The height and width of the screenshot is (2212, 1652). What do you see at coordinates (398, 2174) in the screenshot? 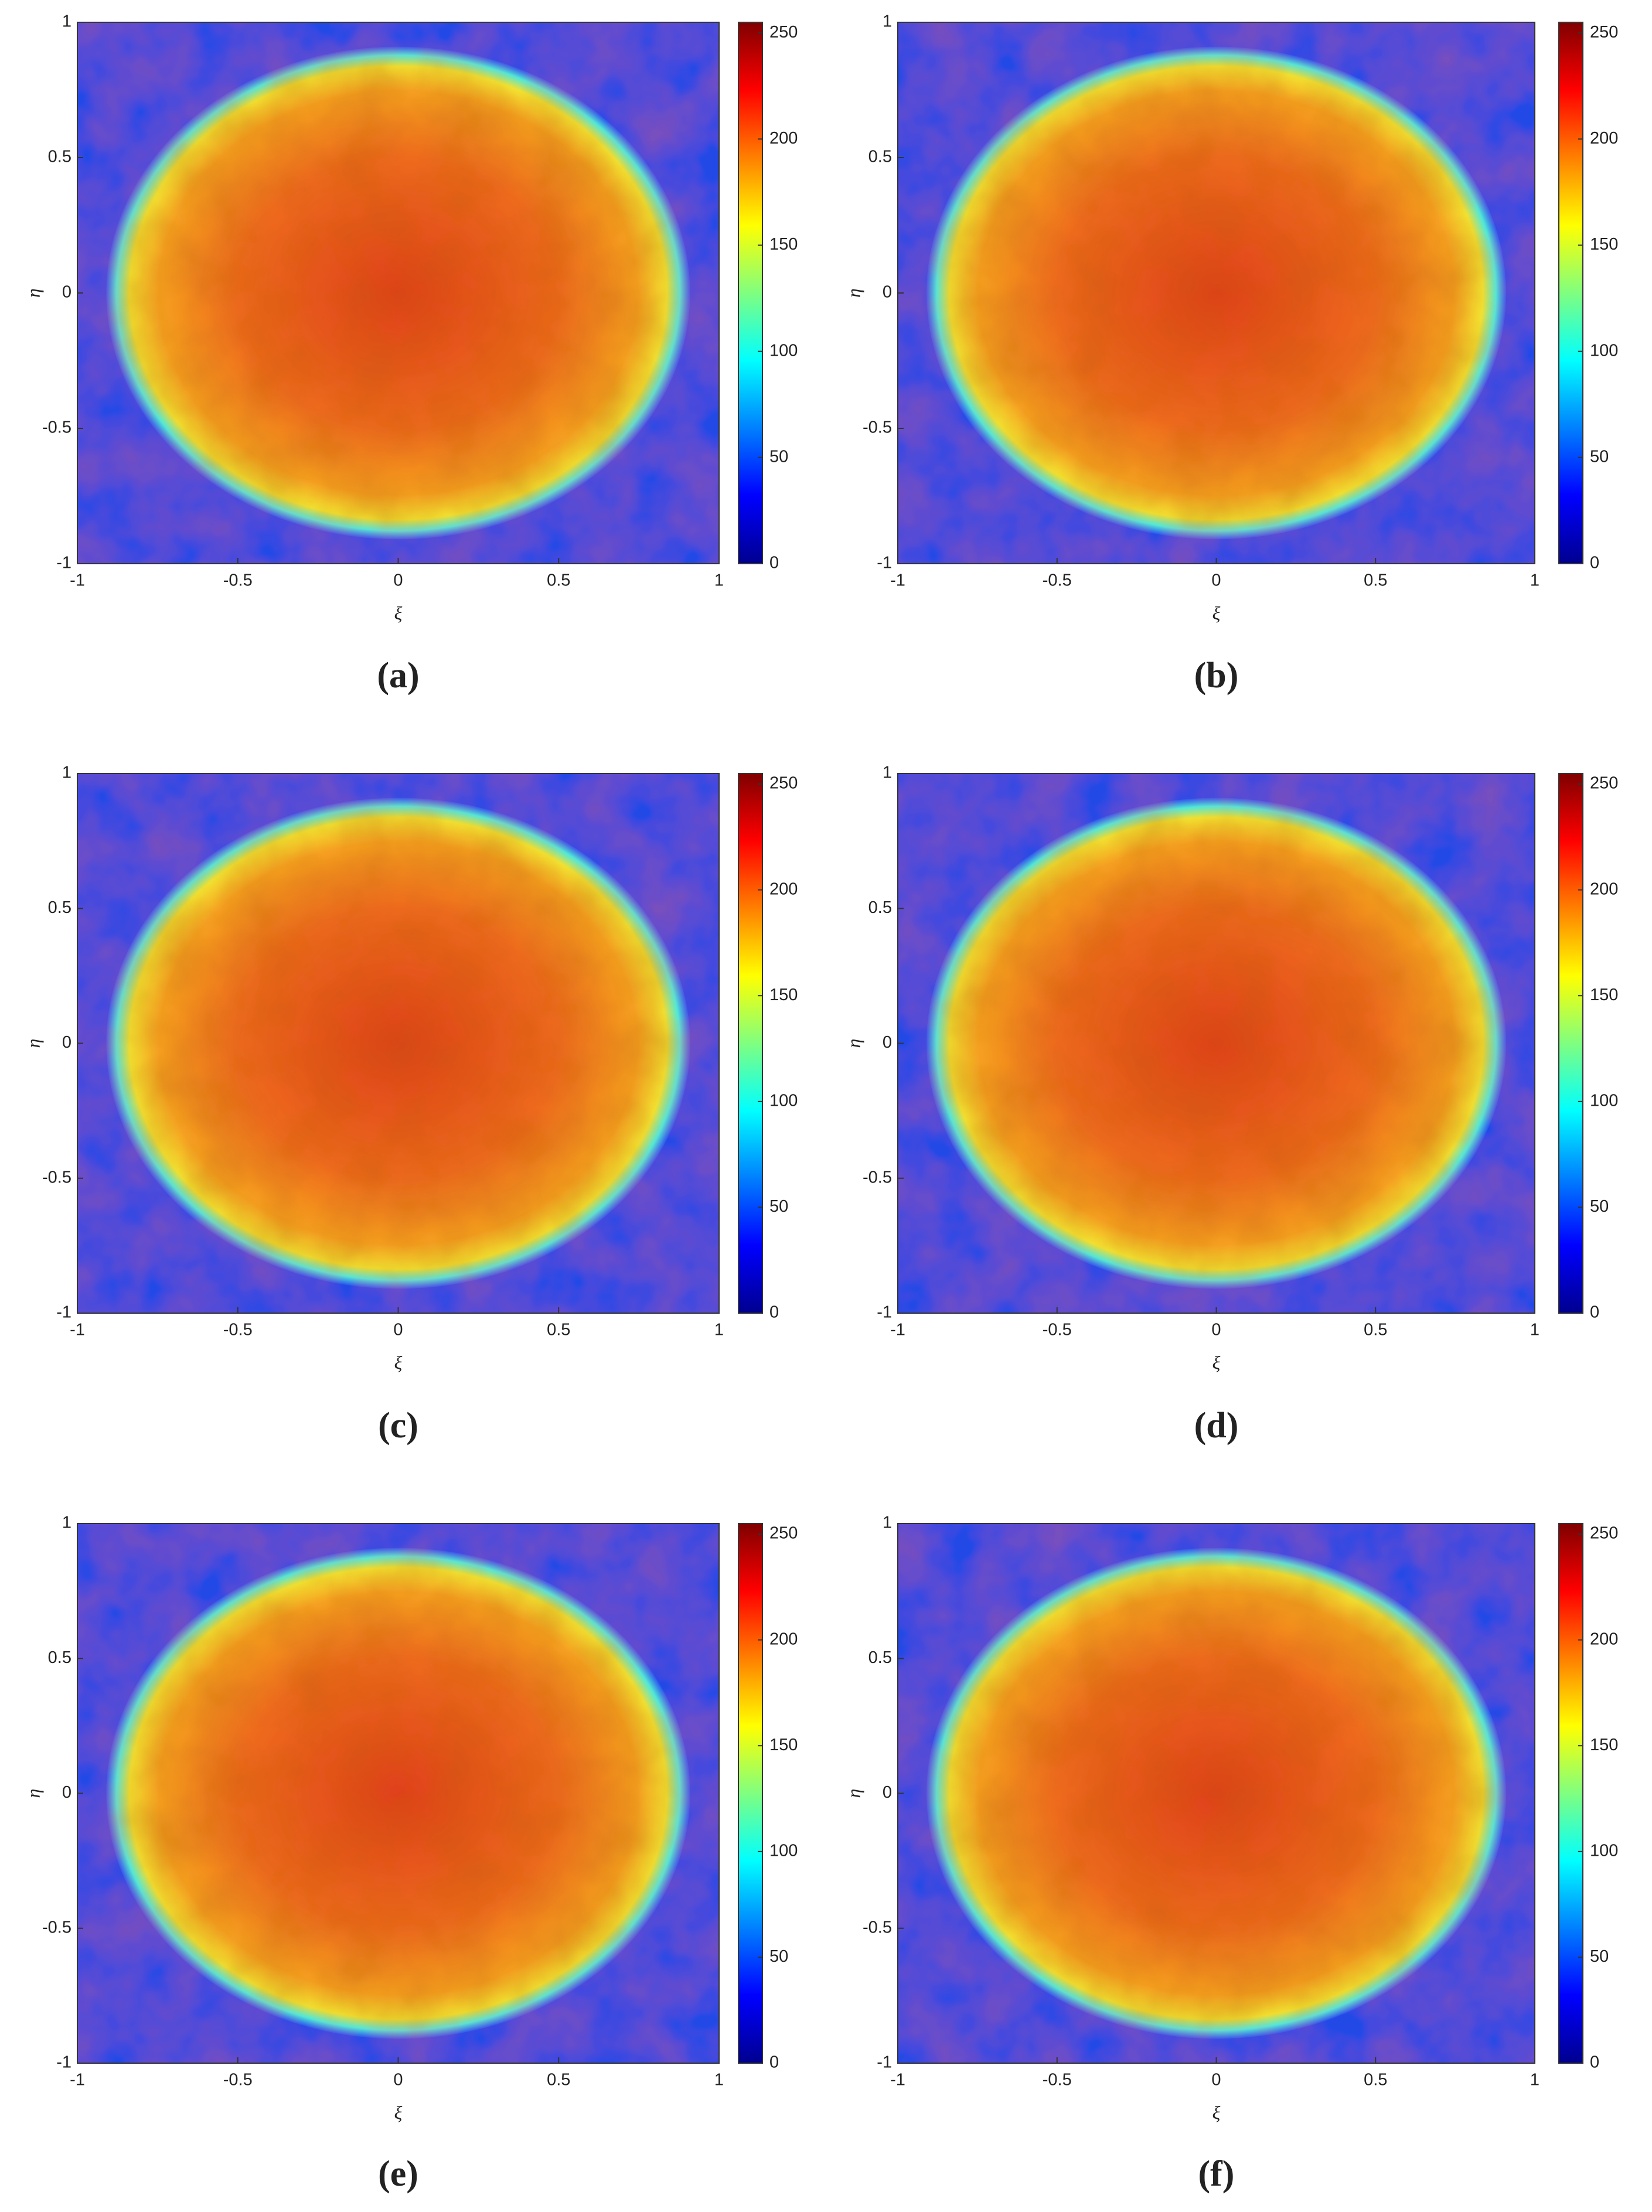
I see `panel-label: (e)` at bounding box center [398, 2174].